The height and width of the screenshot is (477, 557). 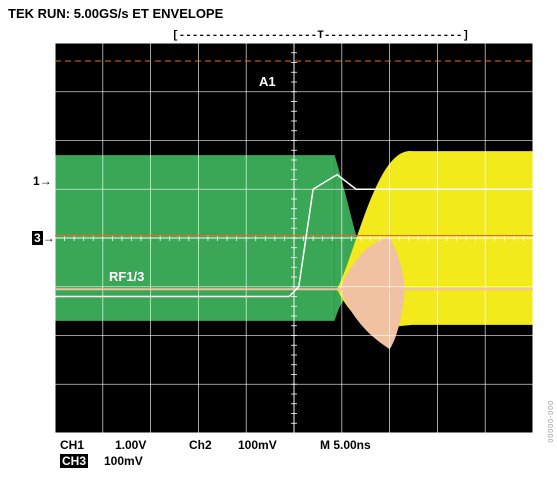 I want to click on ch2-label: Ch2, so click(x=200, y=445).